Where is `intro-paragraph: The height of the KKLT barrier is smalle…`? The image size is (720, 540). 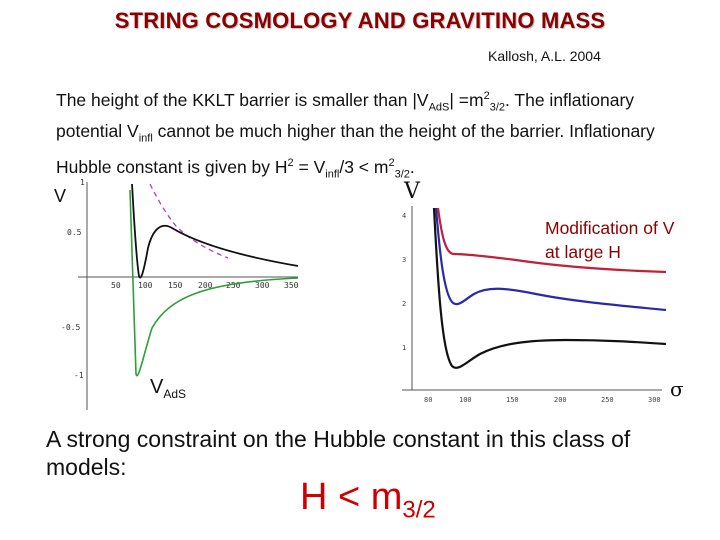
intro-paragraph: The height of the KKLT barrier is smalle… is located at coordinates (355, 135).